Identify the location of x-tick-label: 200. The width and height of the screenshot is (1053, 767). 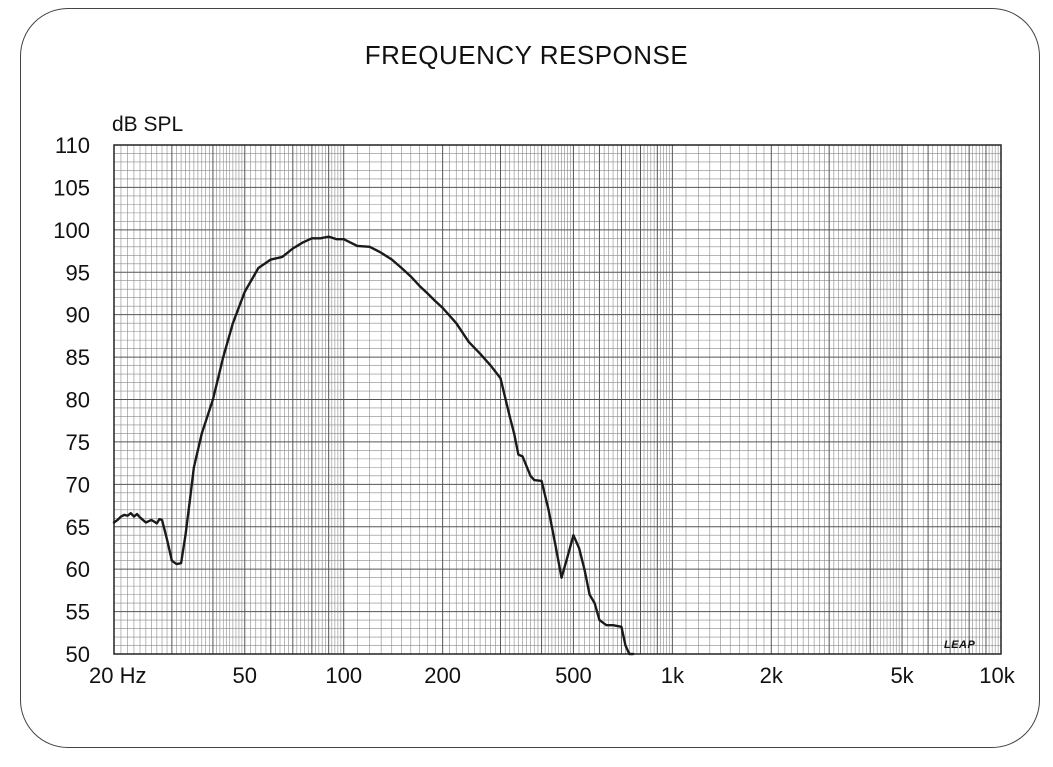
(442, 675).